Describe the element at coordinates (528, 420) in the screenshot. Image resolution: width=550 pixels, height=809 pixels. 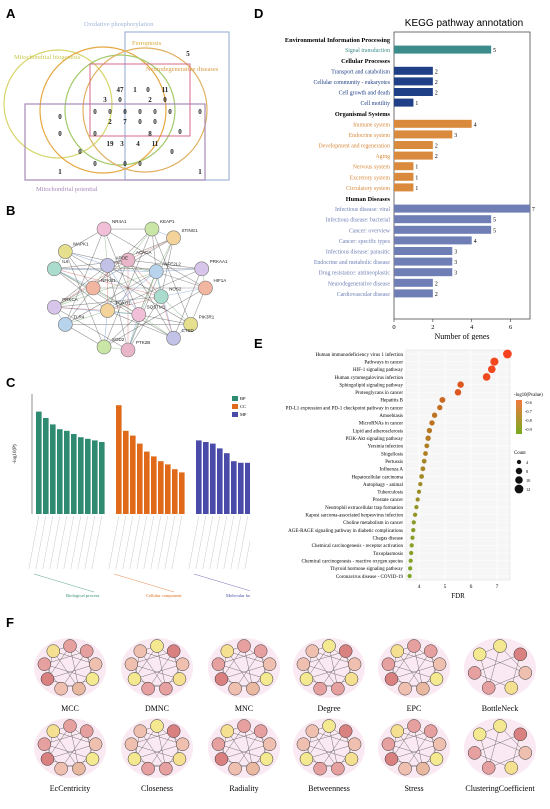
I see `dot-color-tick: -0.8` at that location.